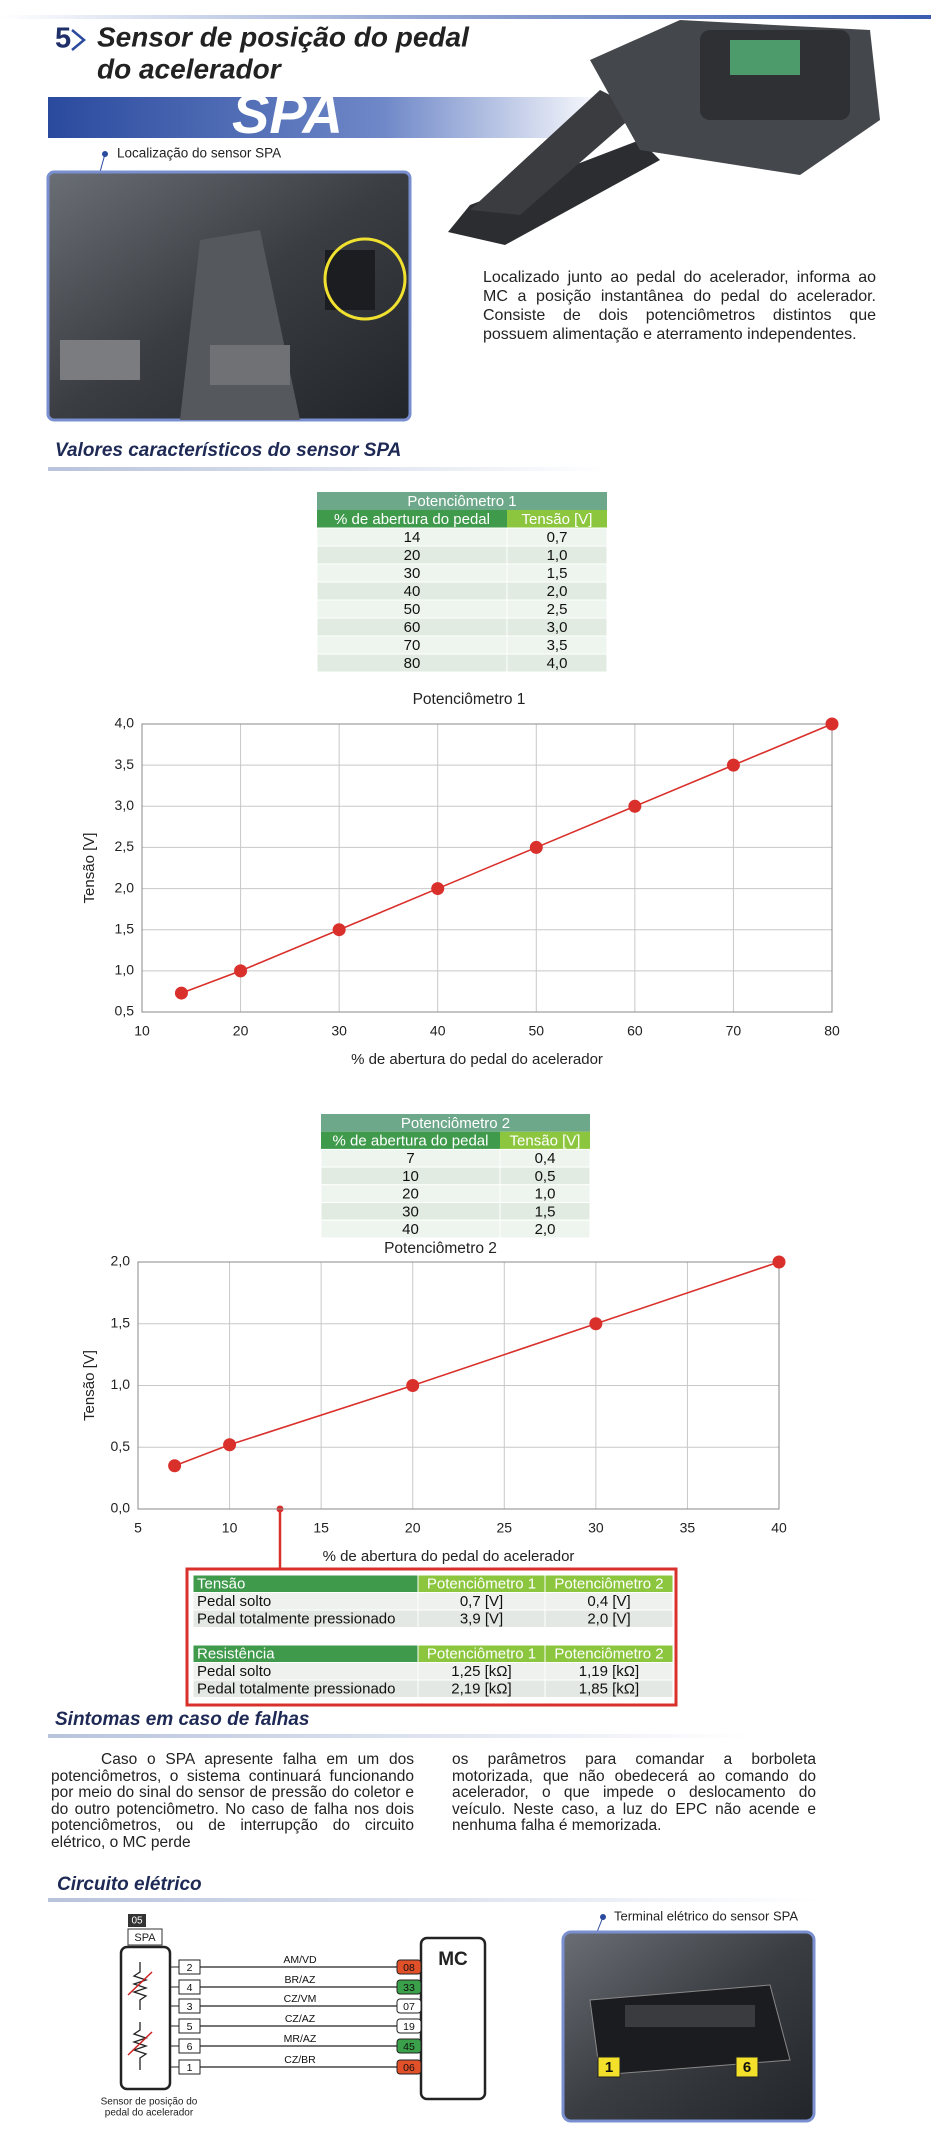 This screenshot has height=2151, width=931. What do you see at coordinates (410, 1158) in the screenshot?
I see `table-cell-text: 7` at bounding box center [410, 1158].